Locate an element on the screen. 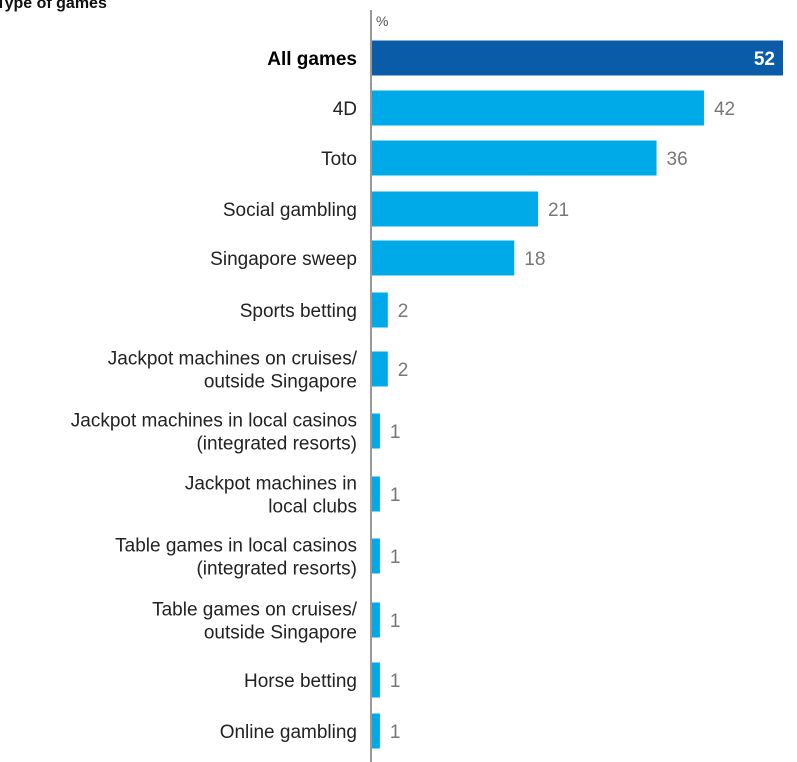 This screenshot has height=762, width=797. category-label-line: Singapore sweep is located at coordinates (283, 259).